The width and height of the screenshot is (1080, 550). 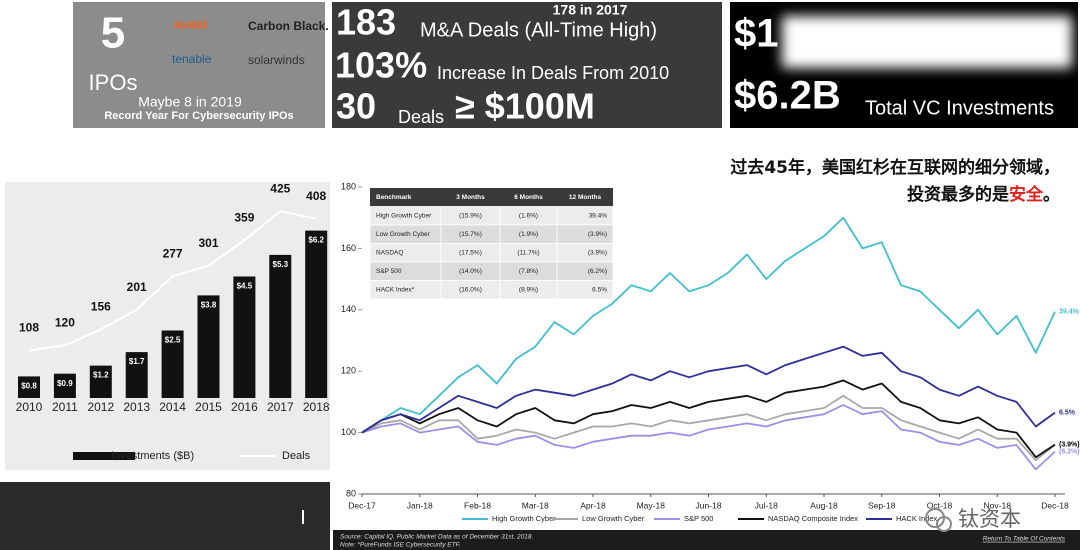 I want to click on bar-label: $0.8, so click(x=29, y=386).